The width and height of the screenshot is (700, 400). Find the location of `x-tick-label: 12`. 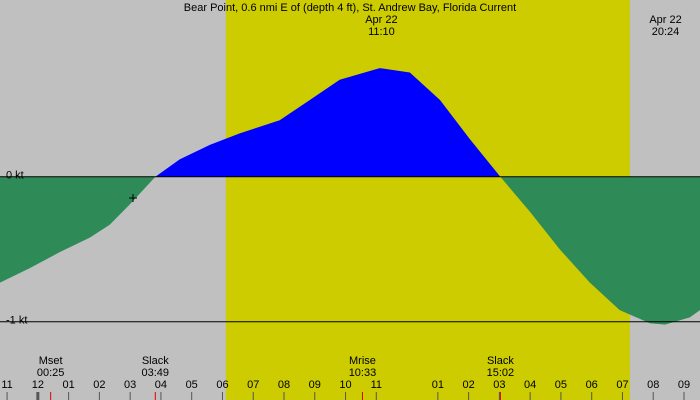

x-tick-label: 12 is located at coordinates (38, 385).